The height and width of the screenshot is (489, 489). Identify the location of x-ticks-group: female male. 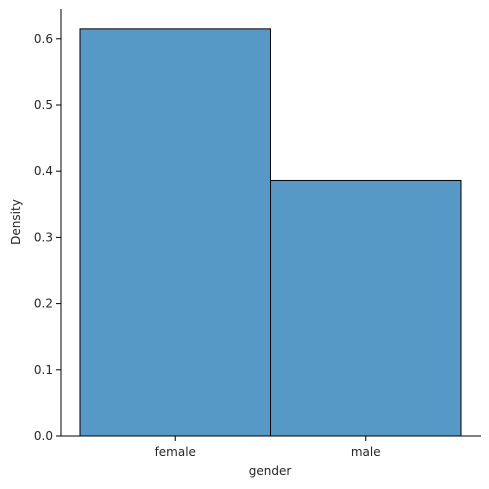
(268, 447).